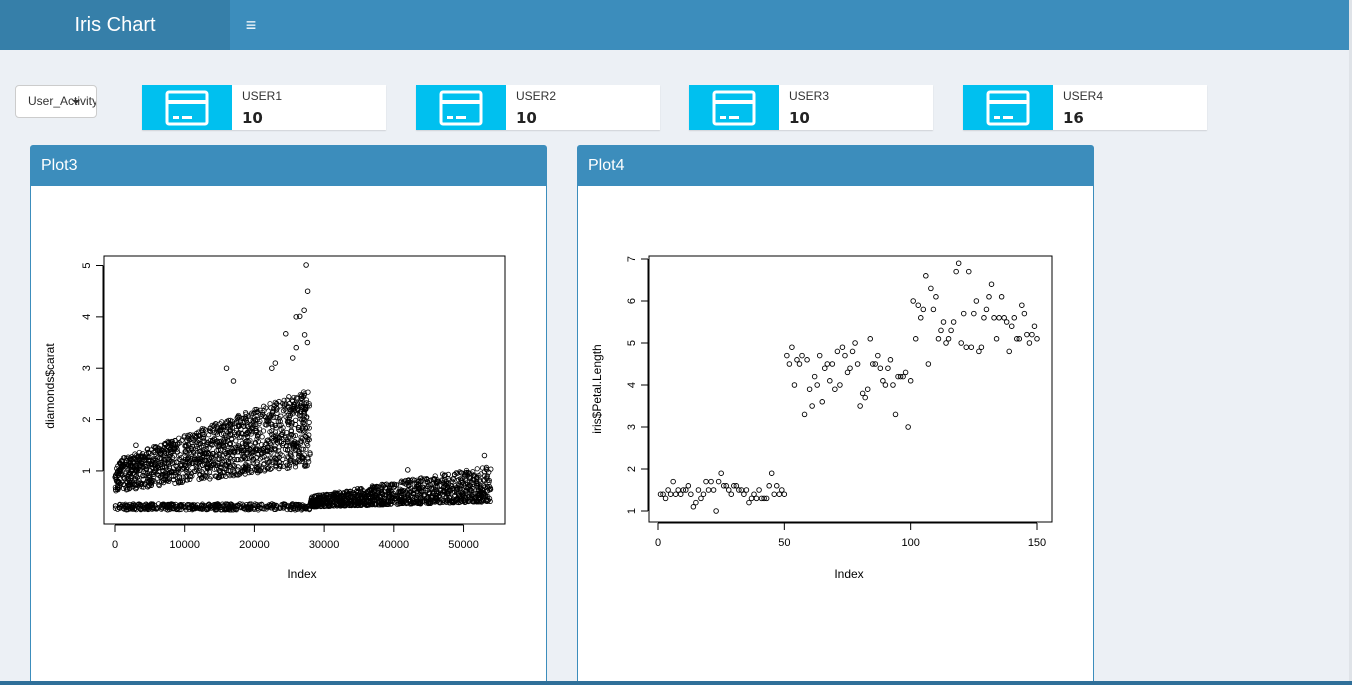 The height and width of the screenshot is (685, 1352). I want to click on x-axis-label: Index, so click(848, 574).